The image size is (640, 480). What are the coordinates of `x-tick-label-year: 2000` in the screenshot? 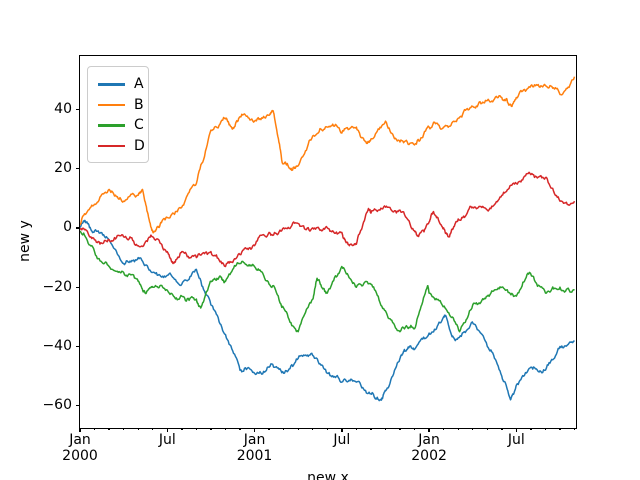 It's located at (80, 455).